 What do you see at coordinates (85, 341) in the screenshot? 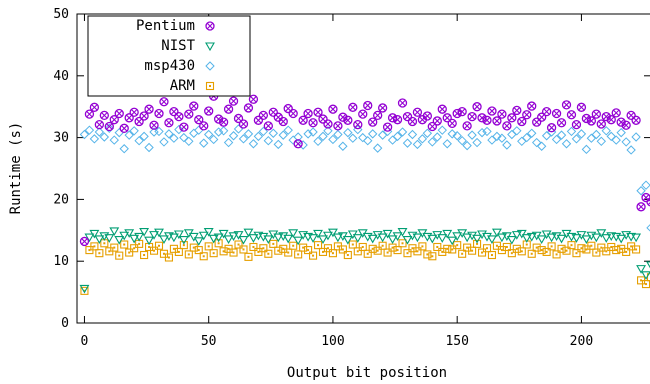
I see `x-tick-label: 0` at bounding box center [85, 341].